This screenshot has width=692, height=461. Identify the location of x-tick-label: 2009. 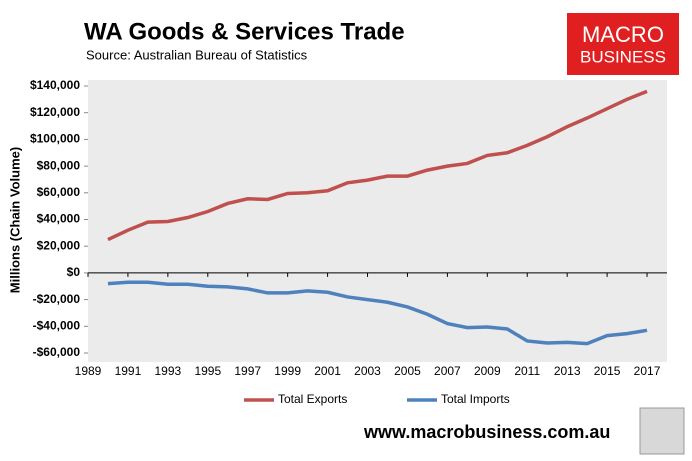
(487, 371).